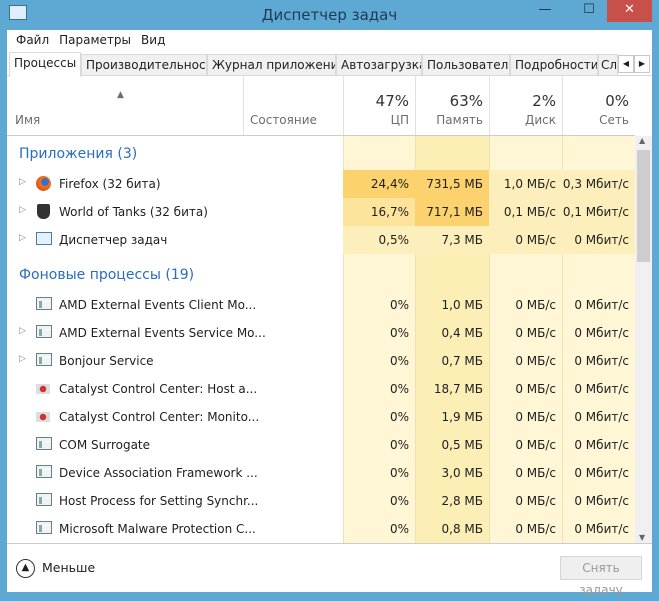 This screenshot has width=659, height=601. Describe the element at coordinates (329, 570) in the screenshot. I see `footer: ▲ Меньше Снять задачу` at that location.